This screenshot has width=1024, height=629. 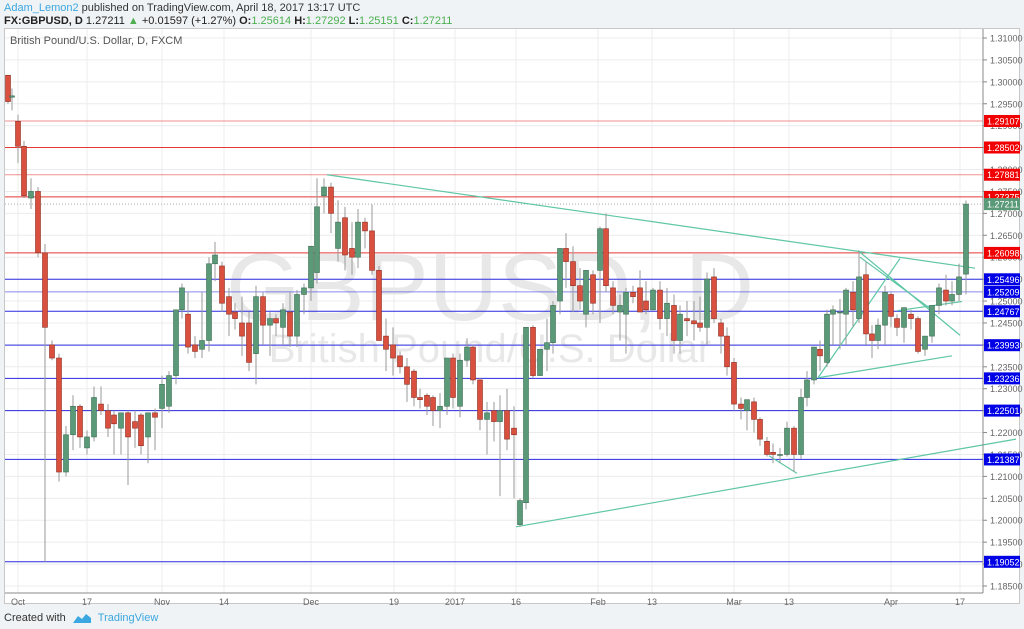 I want to click on support-price-tag-text: 1.25496, so click(x=1003, y=280).